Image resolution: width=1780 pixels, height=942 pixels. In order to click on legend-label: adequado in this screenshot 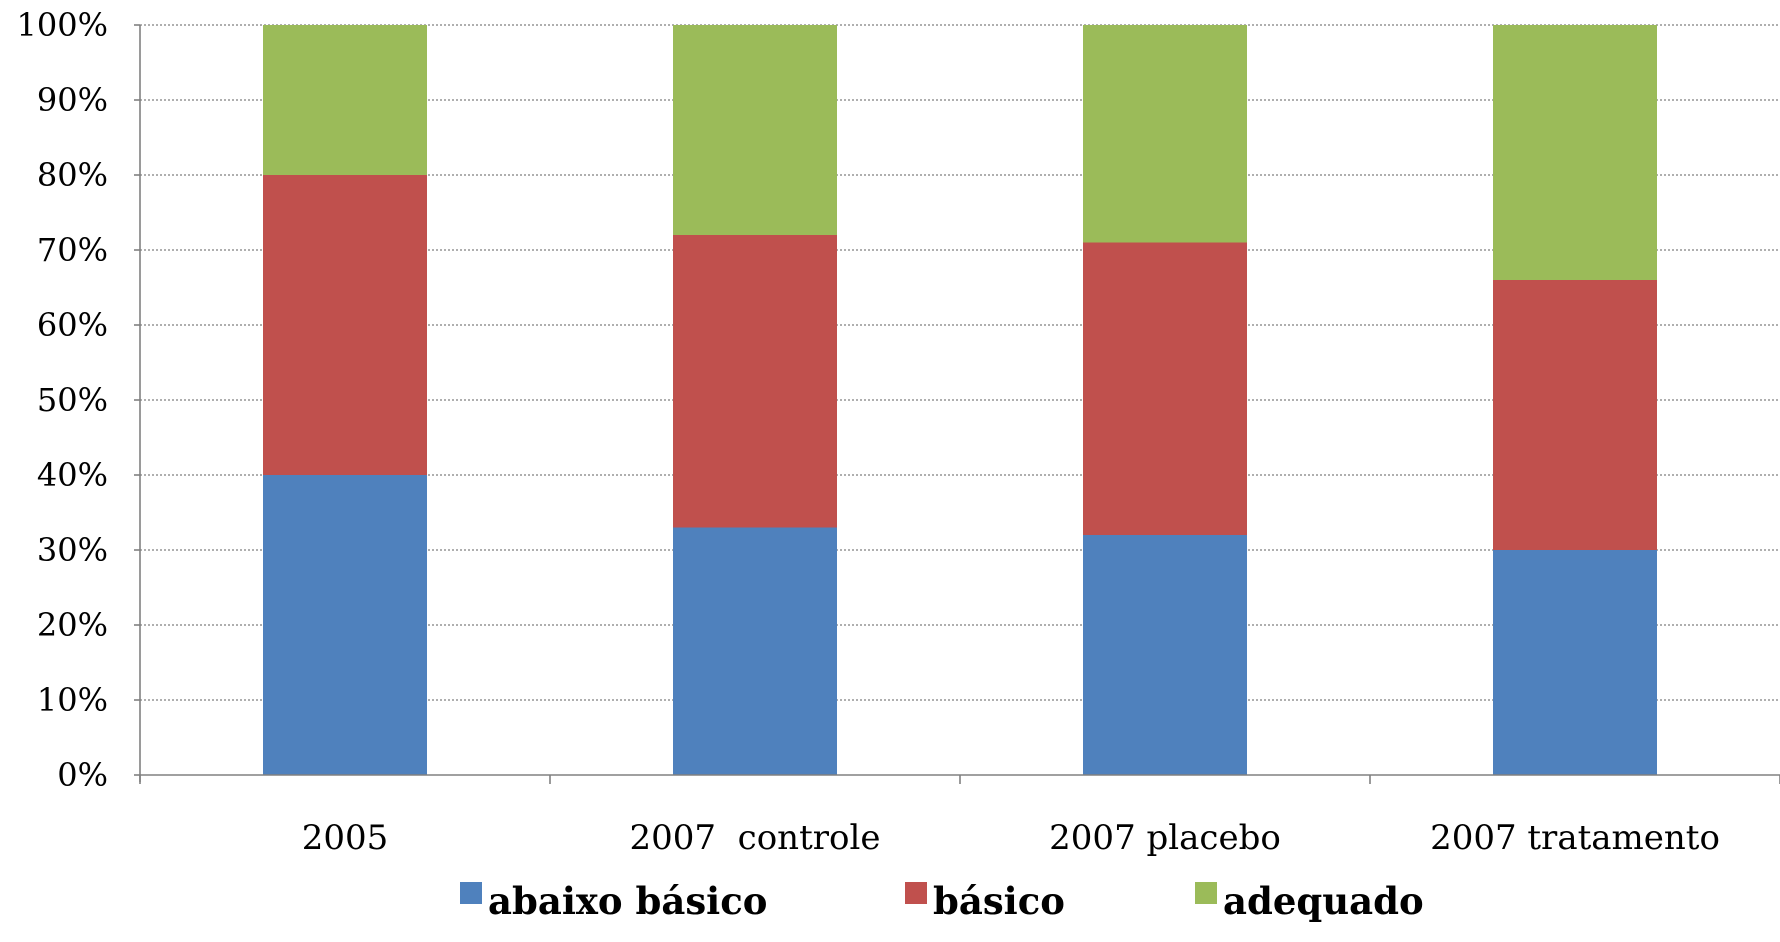, I will do `click(1323, 901)`.